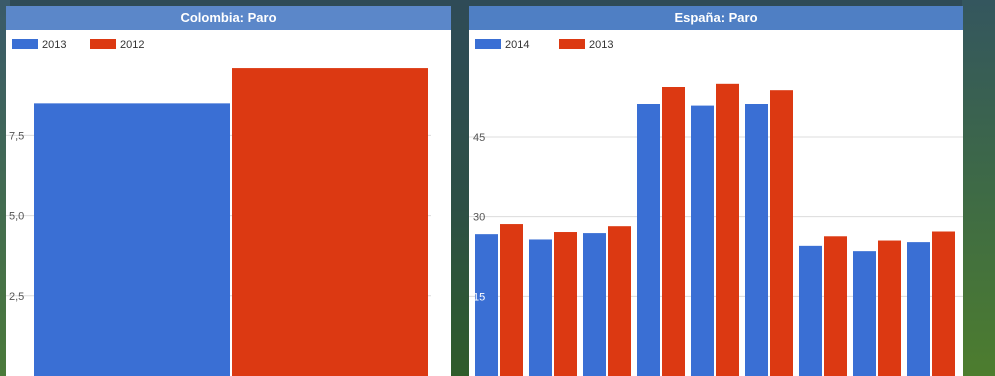  I want to click on y-tick-label: 45, so click(479, 138).